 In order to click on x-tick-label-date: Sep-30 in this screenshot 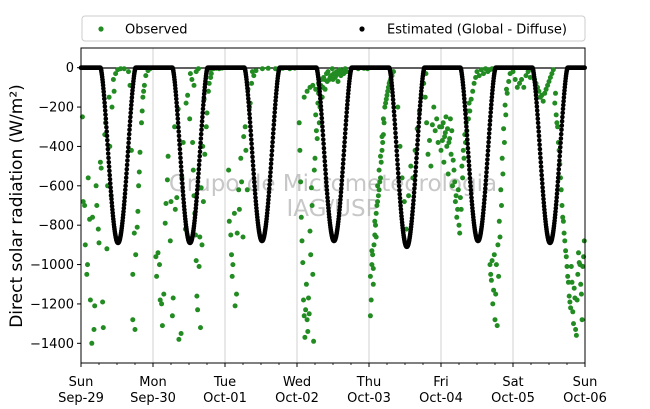, I will do `click(153, 398)`.